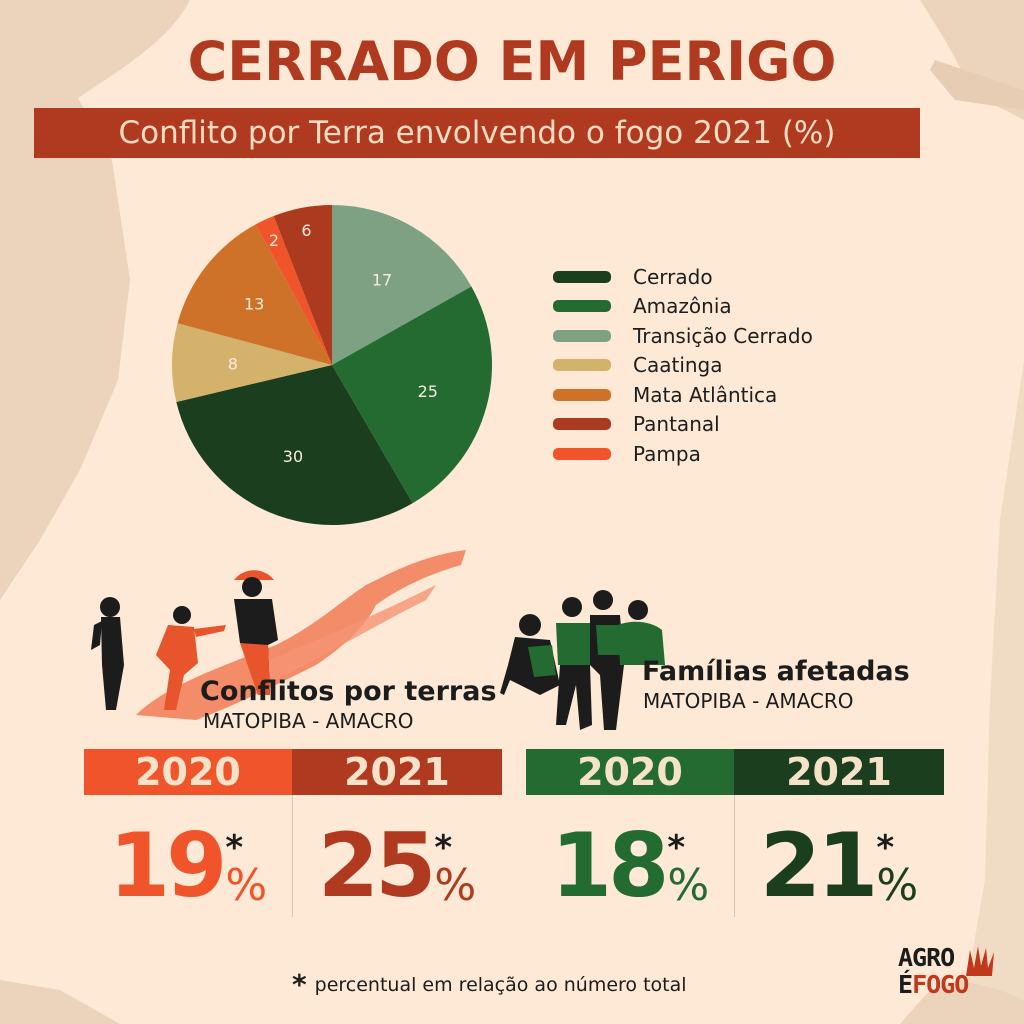  What do you see at coordinates (630, 772) in the screenshot?
I see `familias-year-2020: 2020` at bounding box center [630, 772].